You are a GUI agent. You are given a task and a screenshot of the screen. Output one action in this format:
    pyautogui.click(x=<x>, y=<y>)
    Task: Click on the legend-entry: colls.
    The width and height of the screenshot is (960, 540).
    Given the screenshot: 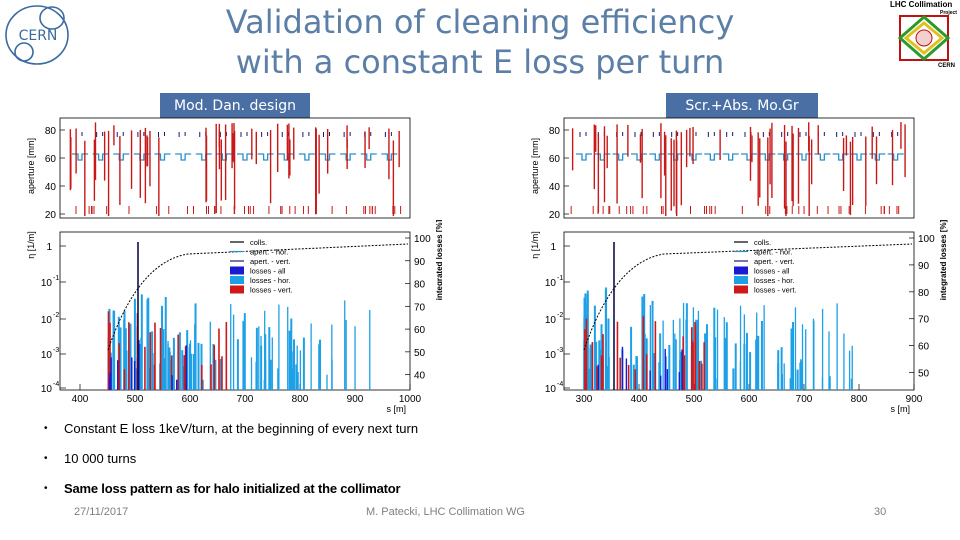 What is the action you would take?
    pyautogui.click(x=762, y=242)
    